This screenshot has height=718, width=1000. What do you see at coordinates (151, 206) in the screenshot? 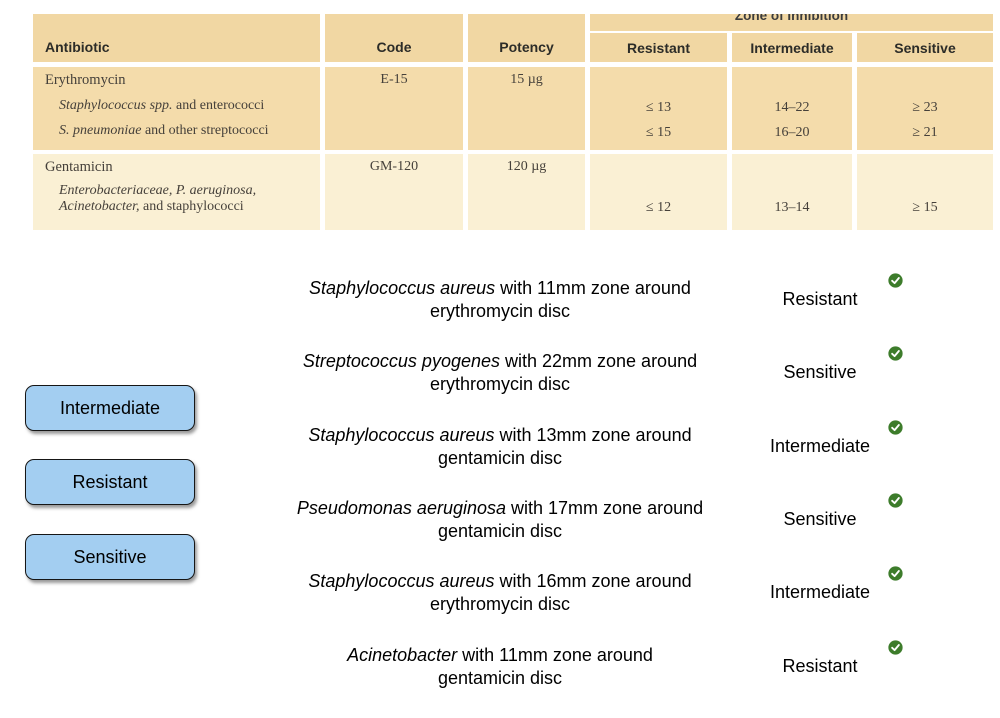
I see `organism-row: Acinetobacter, and staphylococci` at bounding box center [151, 206].